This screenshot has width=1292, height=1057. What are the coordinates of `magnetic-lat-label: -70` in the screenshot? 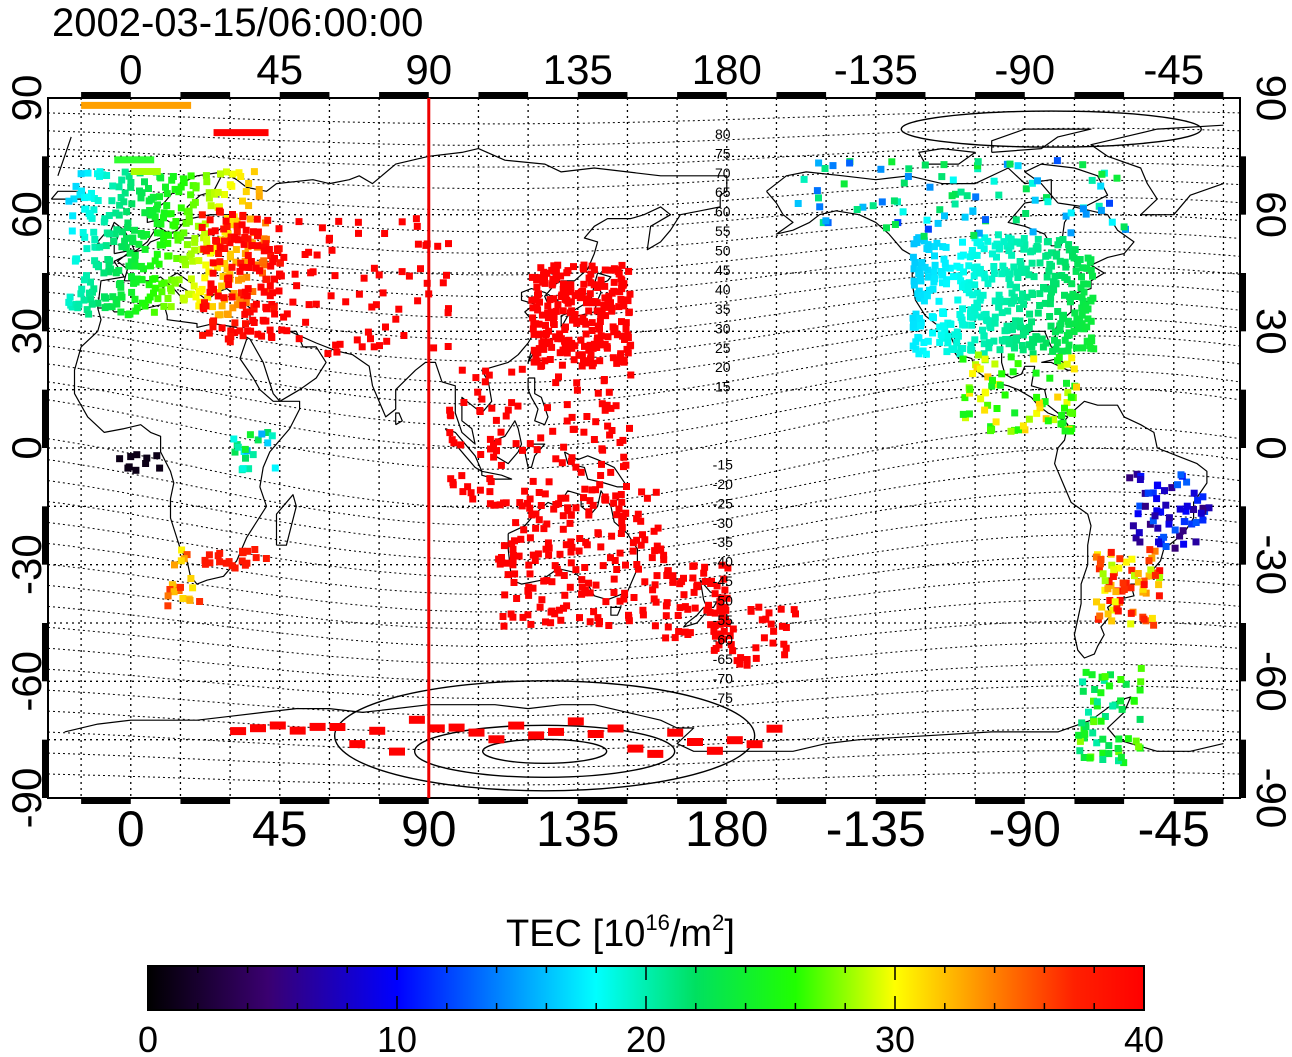 It's located at (723, 678).